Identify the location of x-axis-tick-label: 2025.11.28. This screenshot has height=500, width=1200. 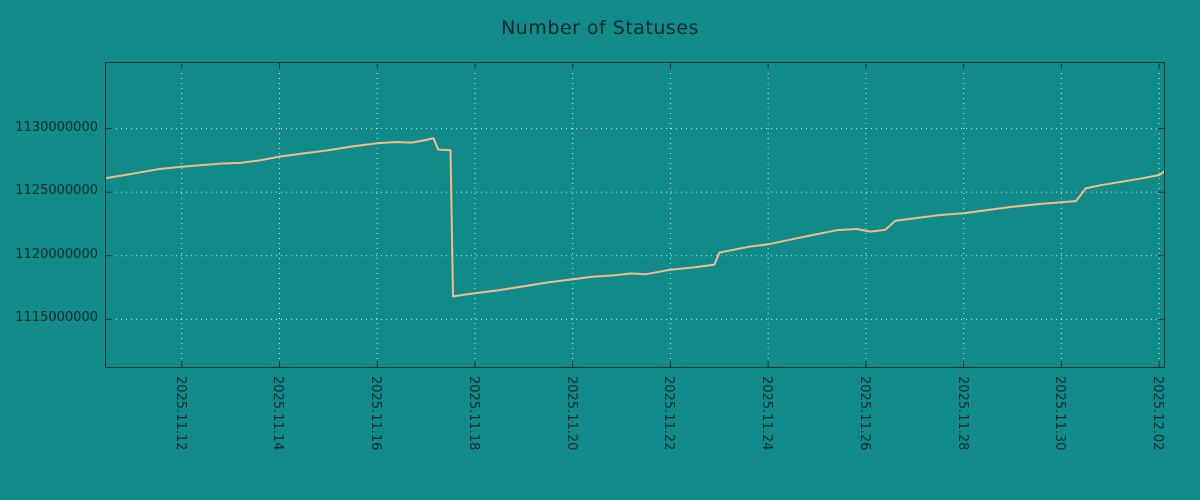
(962, 413).